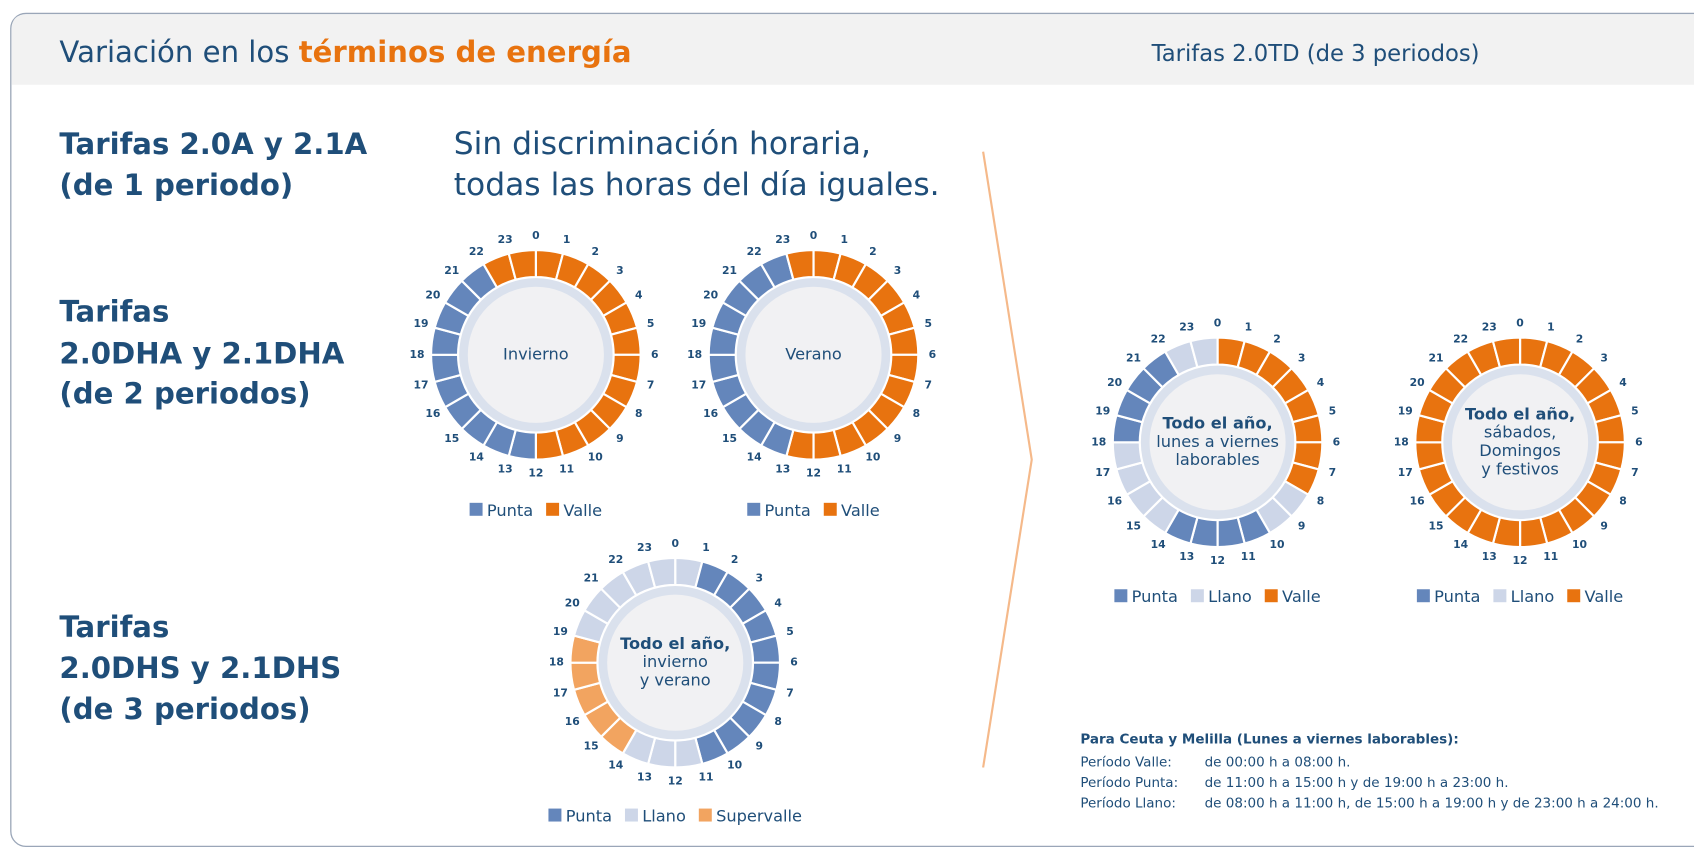 This screenshot has height=849, width=1694. Describe the element at coordinates (1315, 54) in the screenshot. I see `header-right-title: Tarifas 2.0TD (de 3 periodos)` at that location.